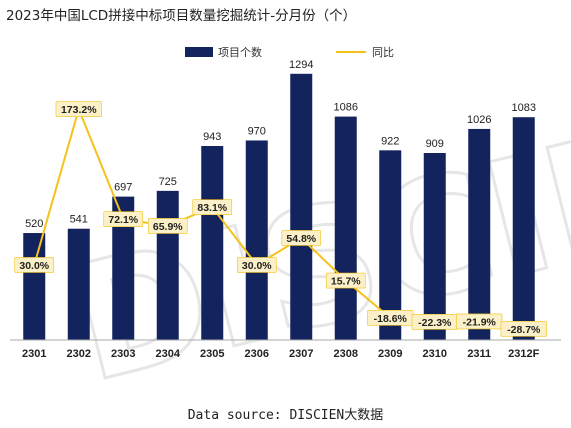 The image size is (571, 428). I want to click on yoy-label: -21.9%, so click(480, 322).